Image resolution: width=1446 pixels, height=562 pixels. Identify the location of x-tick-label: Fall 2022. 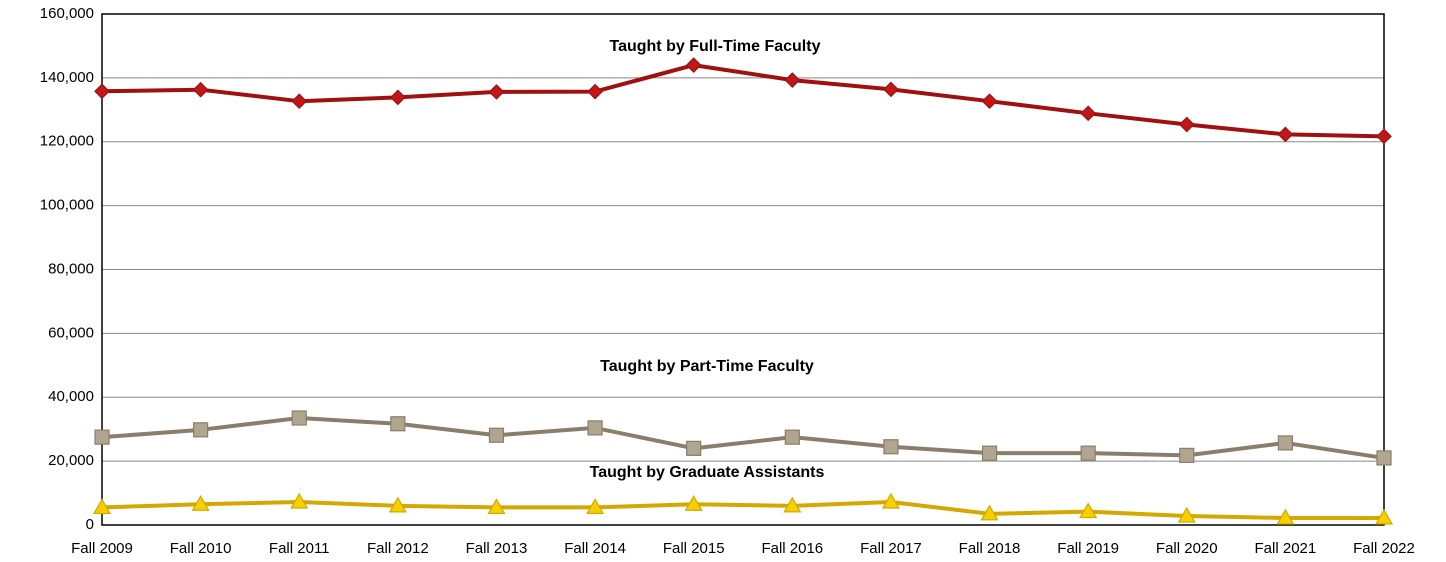
(1384, 548).